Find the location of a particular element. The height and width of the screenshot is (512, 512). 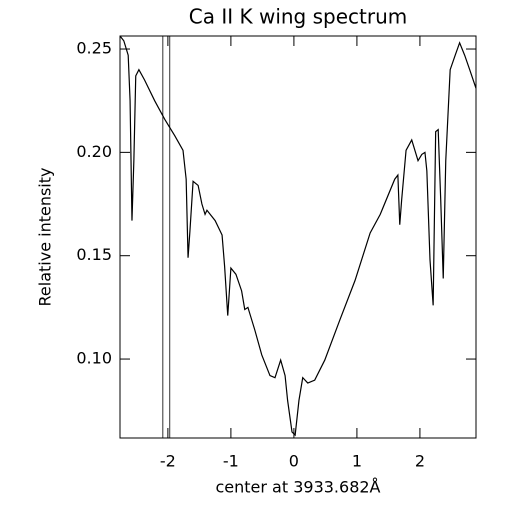

x-axis-label: center at 3933.682Å is located at coordinates (297, 487).